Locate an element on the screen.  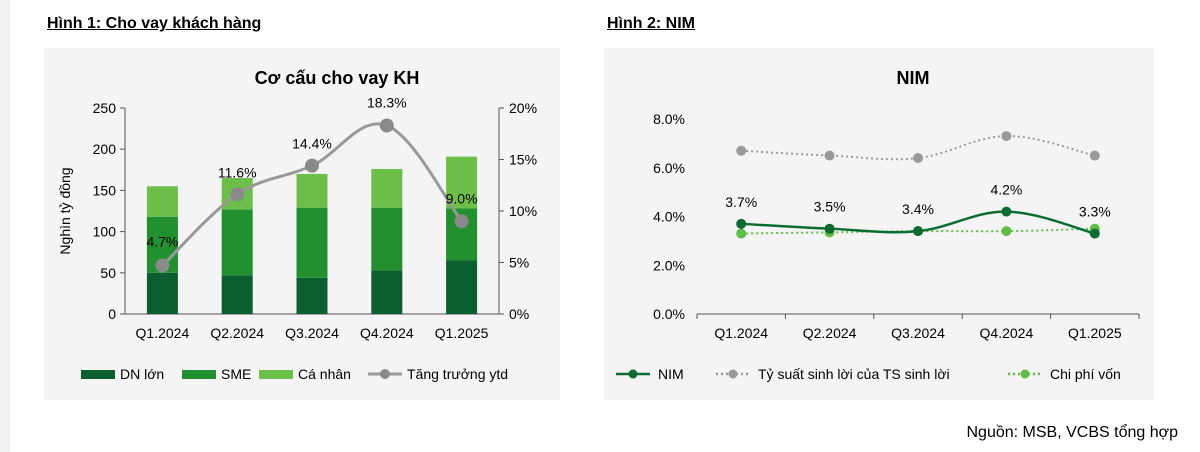
y-tick-label: 6.0% is located at coordinates (669, 168).